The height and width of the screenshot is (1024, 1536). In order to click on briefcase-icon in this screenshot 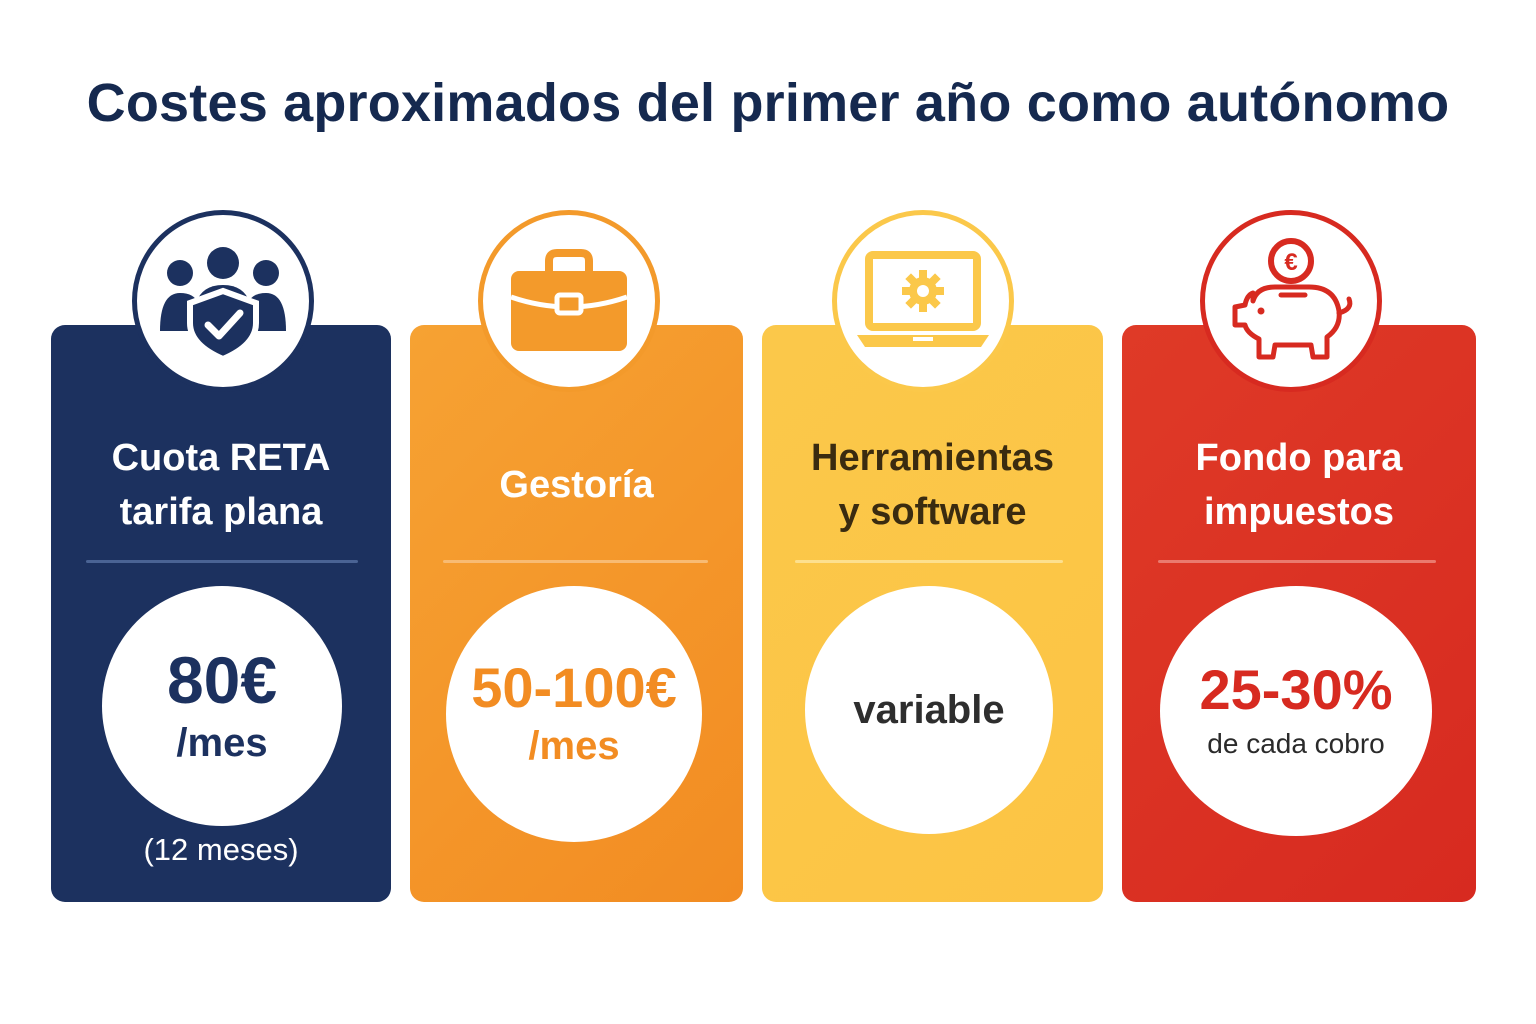, I will do `click(569, 301)`.